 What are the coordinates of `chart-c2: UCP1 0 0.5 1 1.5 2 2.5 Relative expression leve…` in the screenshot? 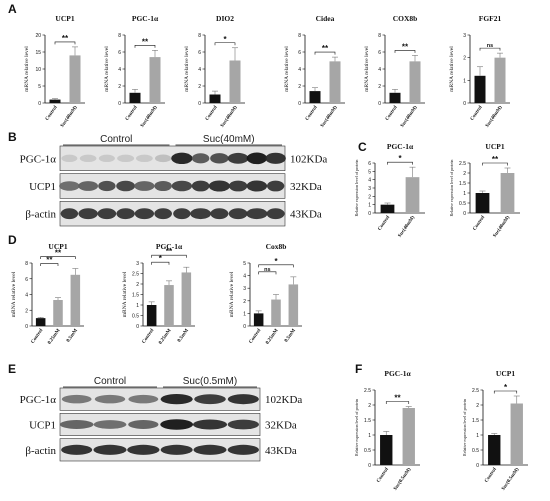 It's located at (484, 190).